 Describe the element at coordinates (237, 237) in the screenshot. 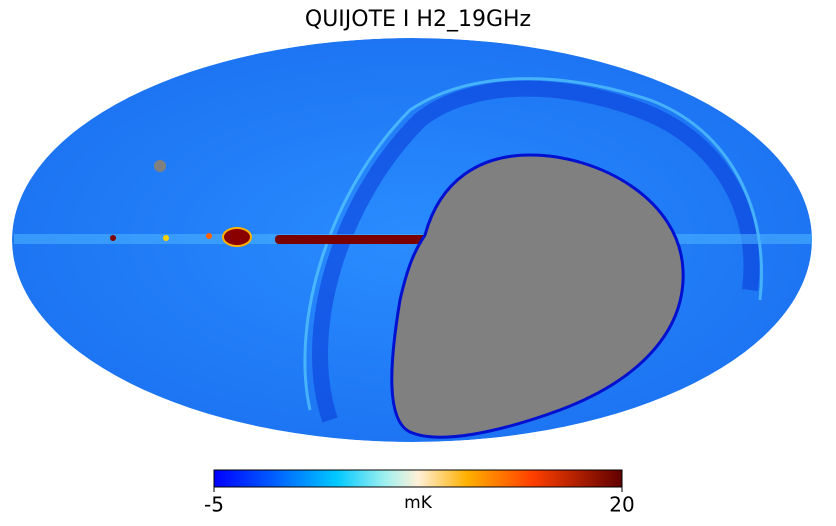

I see `bright-region` at that location.